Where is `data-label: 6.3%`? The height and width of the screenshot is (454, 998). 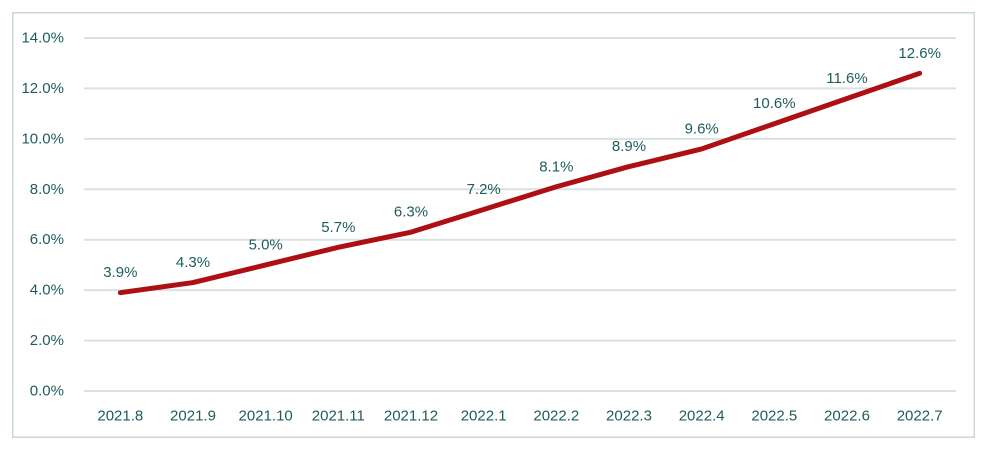
data-label: 6.3% is located at coordinates (411, 212).